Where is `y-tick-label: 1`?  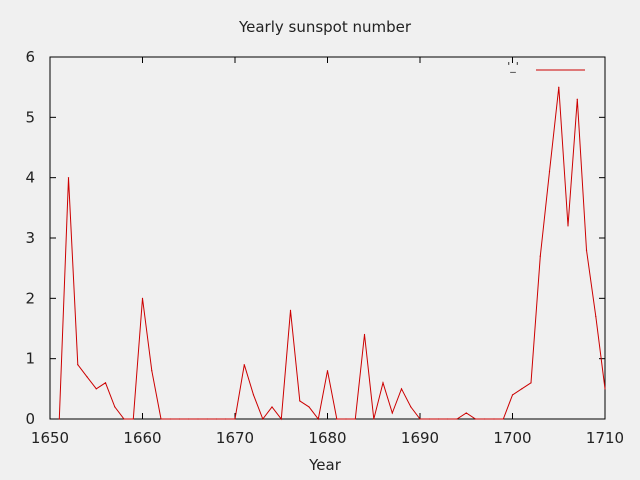 y-tick-label: 1 is located at coordinates (30, 359).